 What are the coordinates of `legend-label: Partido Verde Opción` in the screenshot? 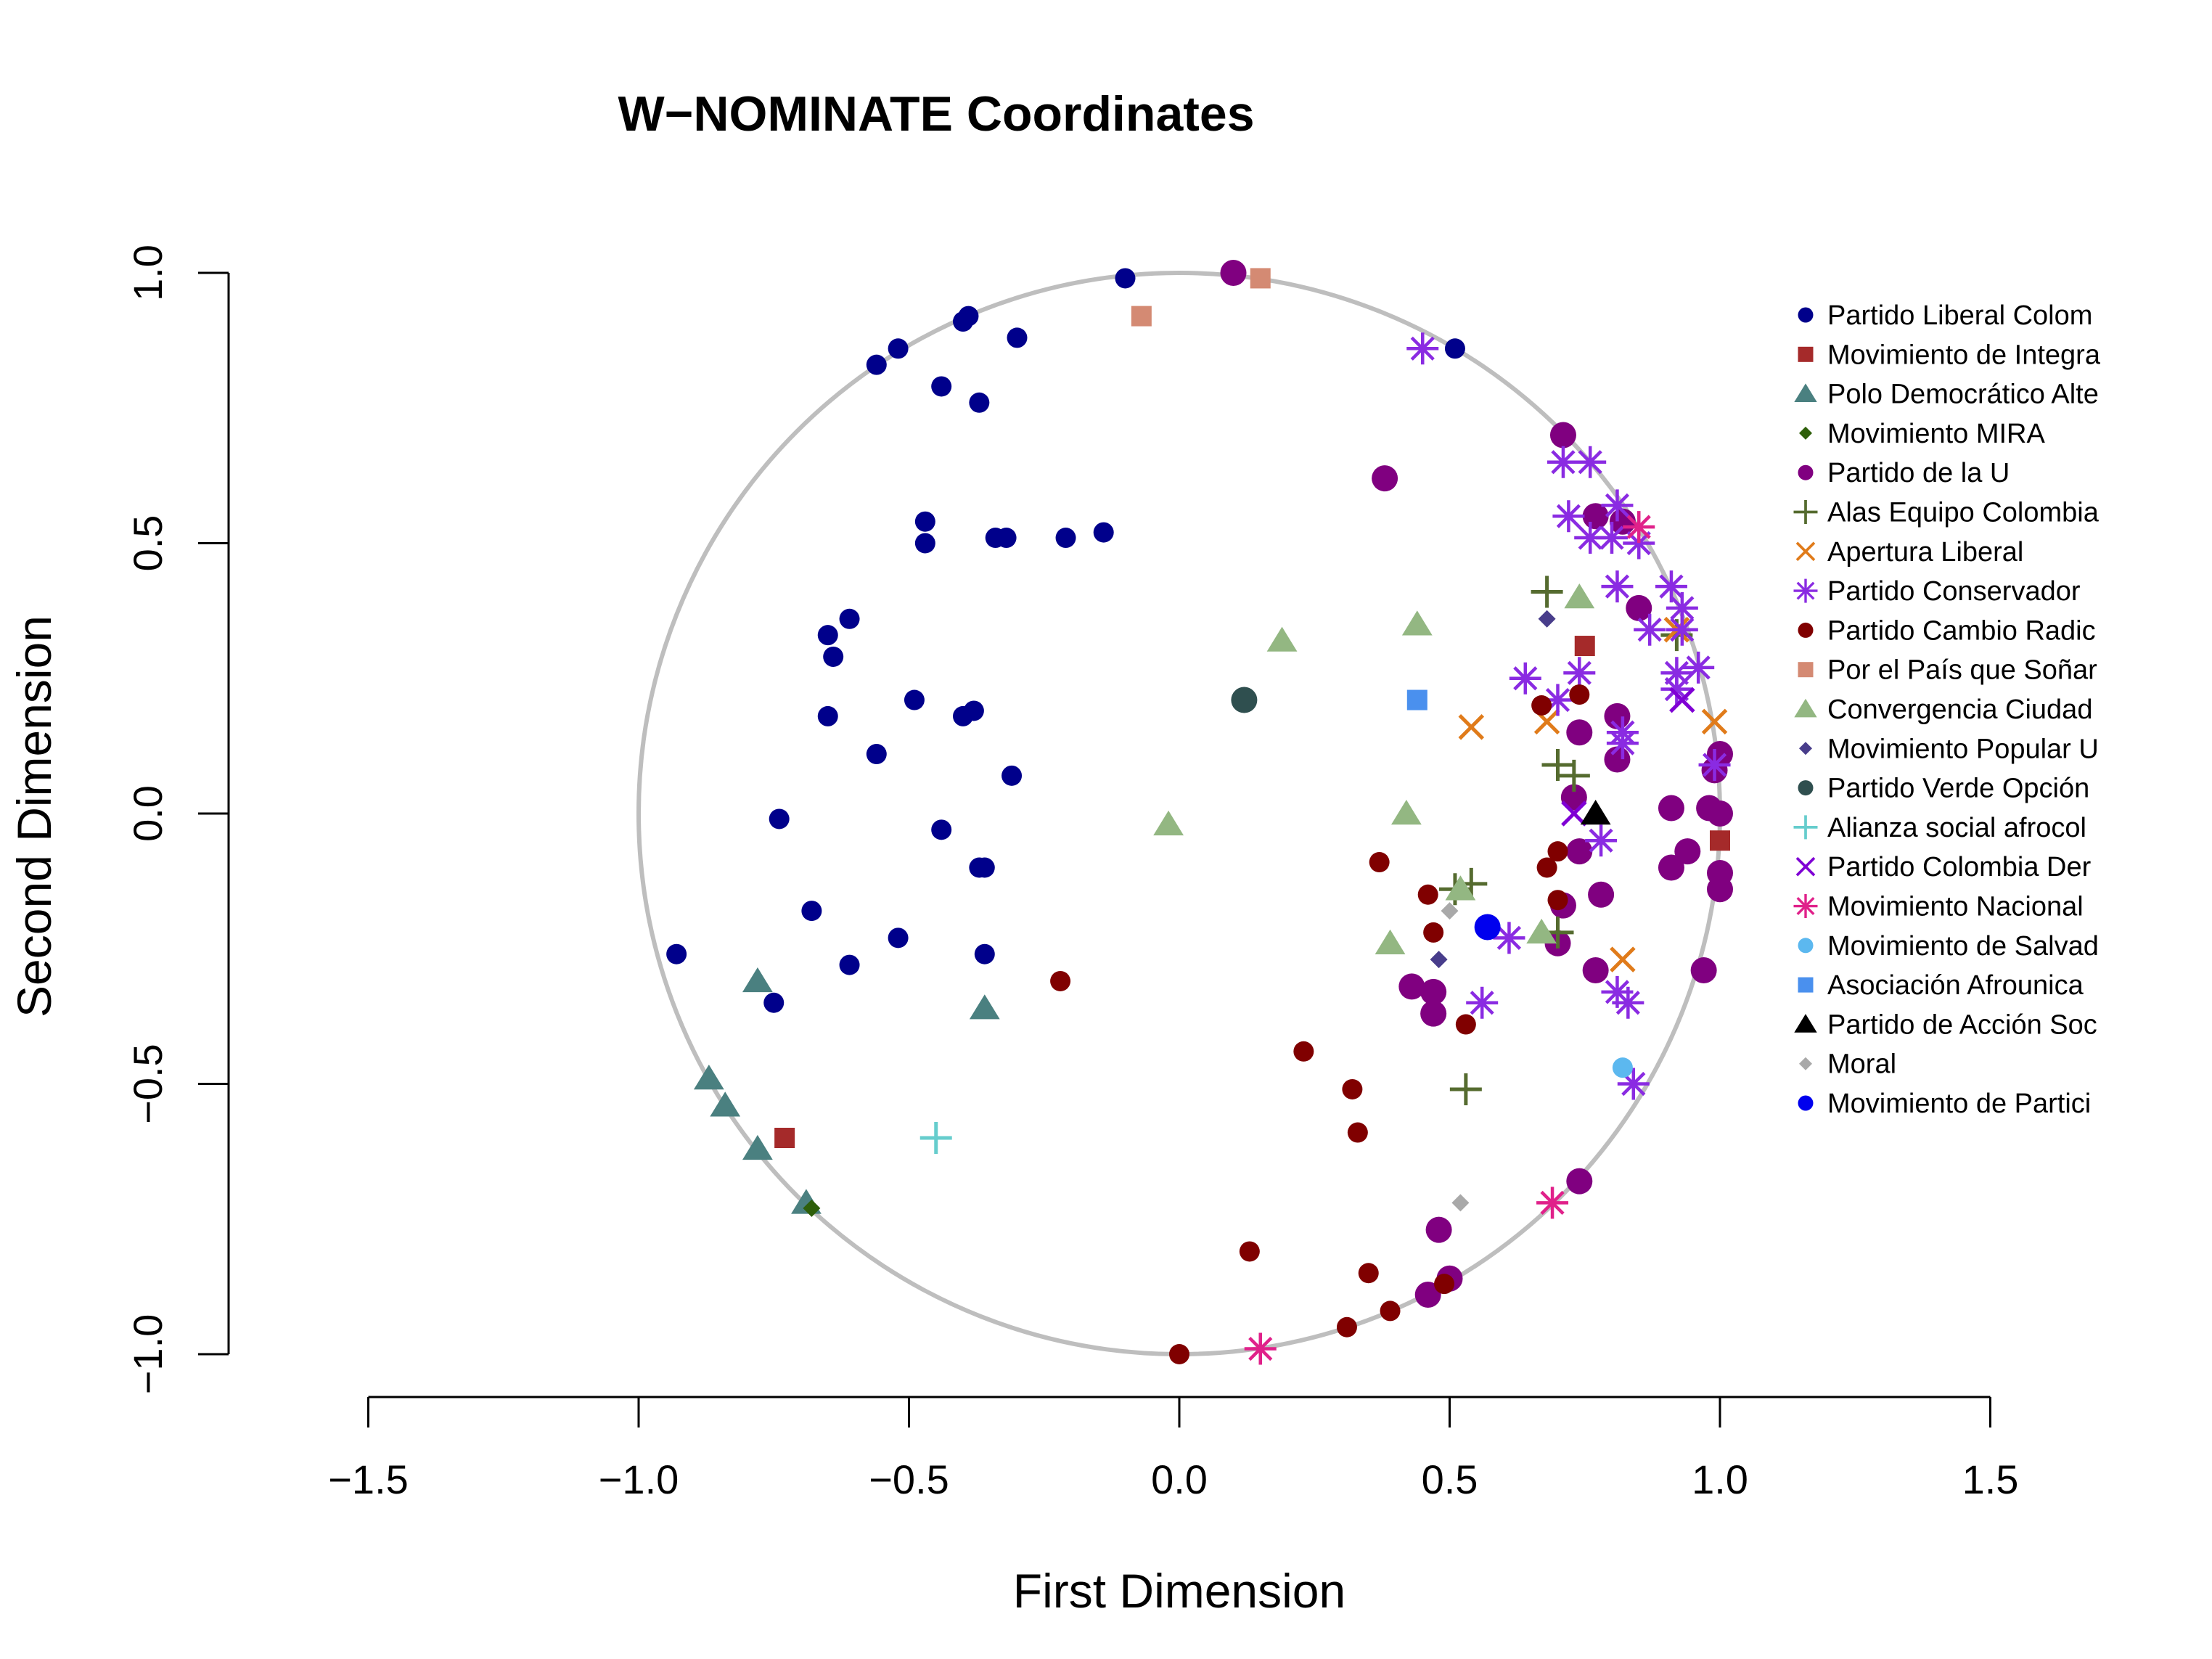 It's located at (1958, 789).